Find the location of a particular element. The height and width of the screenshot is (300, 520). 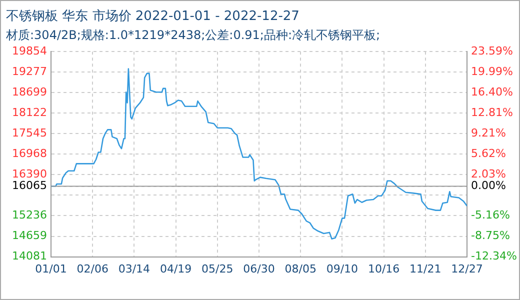

y-tick-label: 14081 is located at coordinates (29, 256).